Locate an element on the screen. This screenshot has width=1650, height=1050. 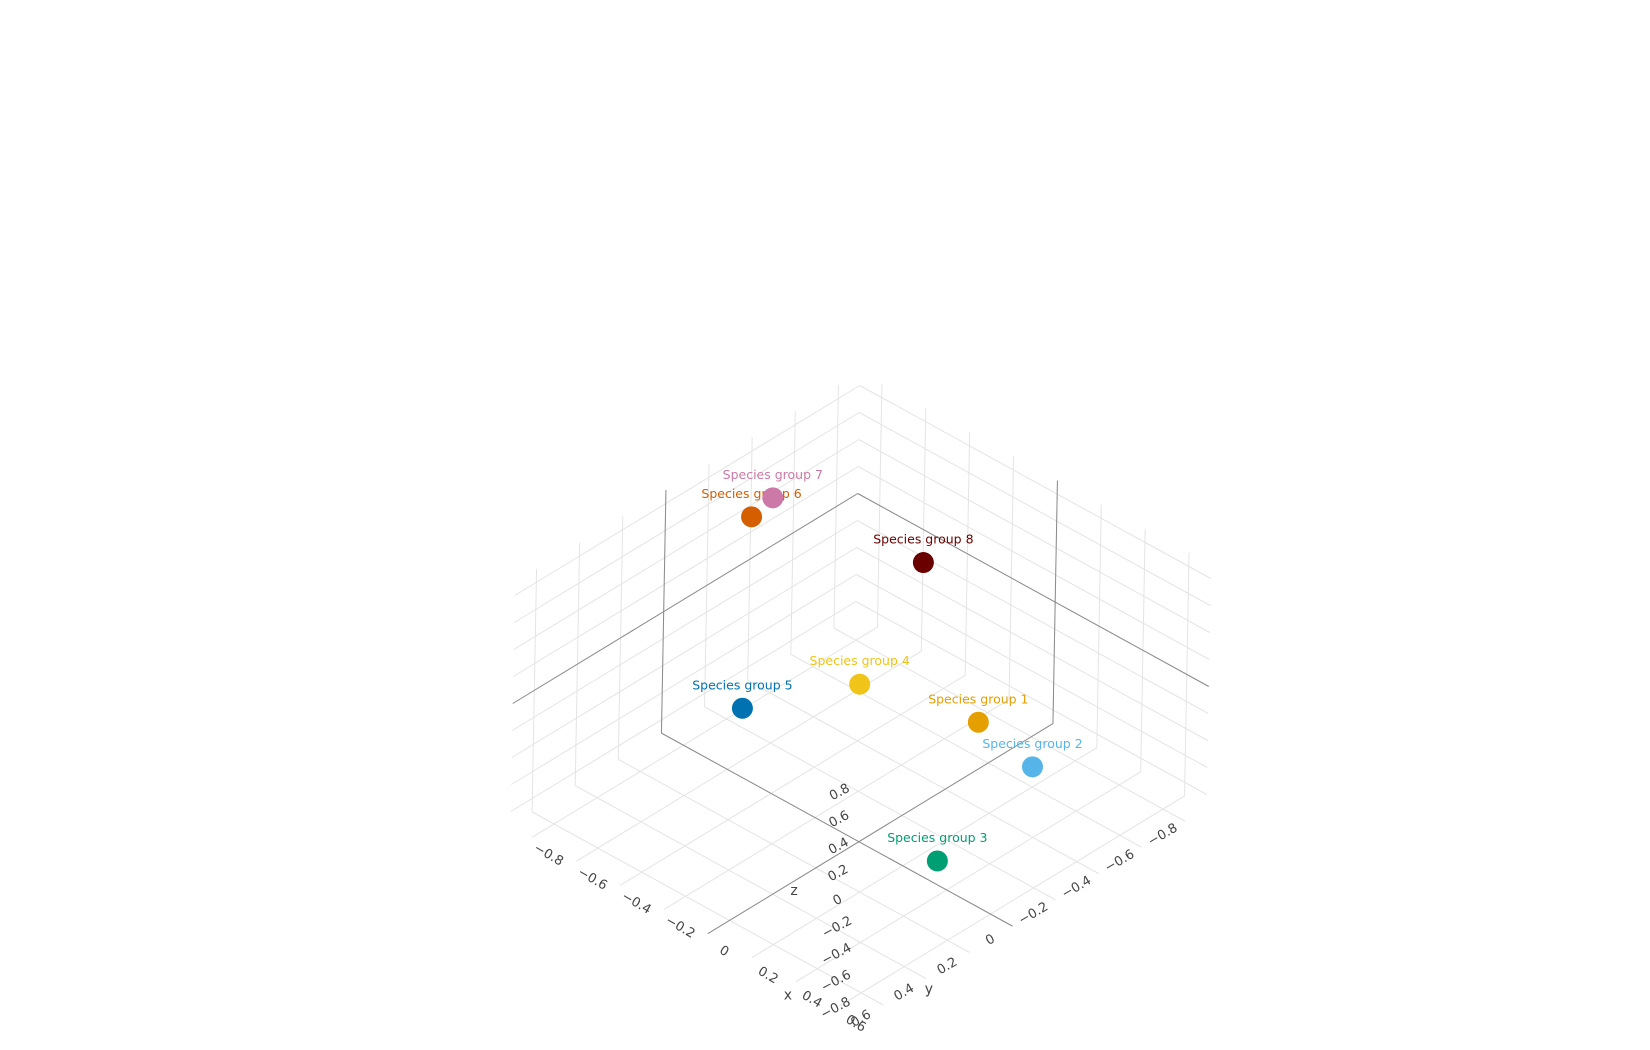
zeroline-x-floor is located at coordinates (880, 828).